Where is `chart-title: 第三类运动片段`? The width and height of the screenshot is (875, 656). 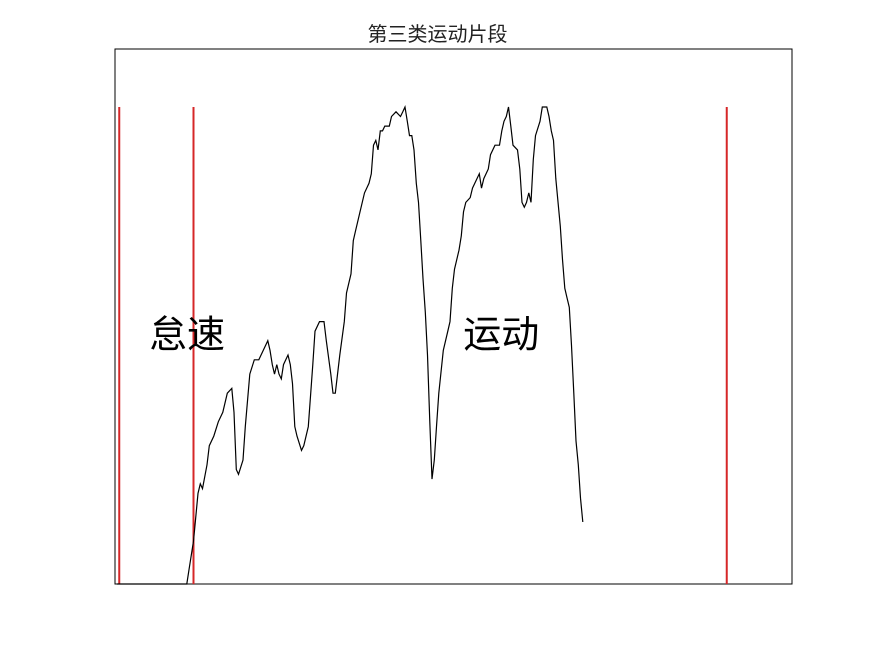 chart-title: 第三类运动片段 is located at coordinates (437, 34).